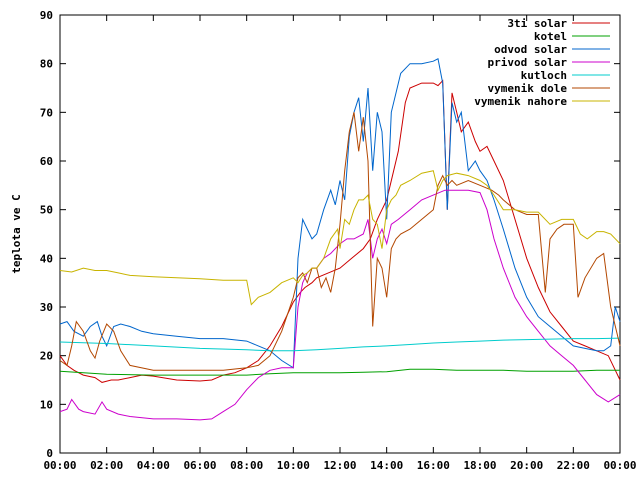 This screenshot has width=640, height=480. What do you see at coordinates (49, 453) in the screenshot?
I see `y-tick-label: 0` at bounding box center [49, 453].